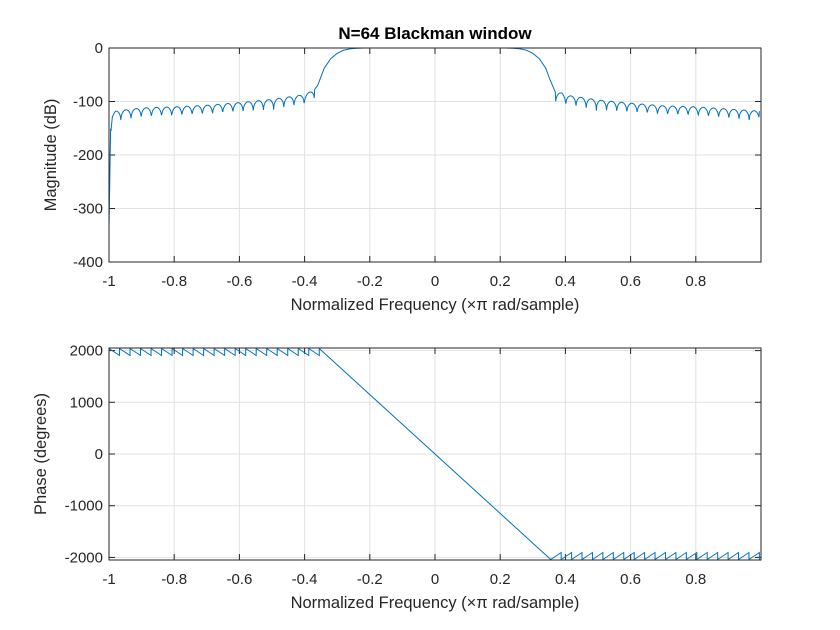  What do you see at coordinates (435, 603) in the screenshot?
I see `phase-x-axis-label: Normalized Frequency (×π rad/sample)` at bounding box center [435, 603].